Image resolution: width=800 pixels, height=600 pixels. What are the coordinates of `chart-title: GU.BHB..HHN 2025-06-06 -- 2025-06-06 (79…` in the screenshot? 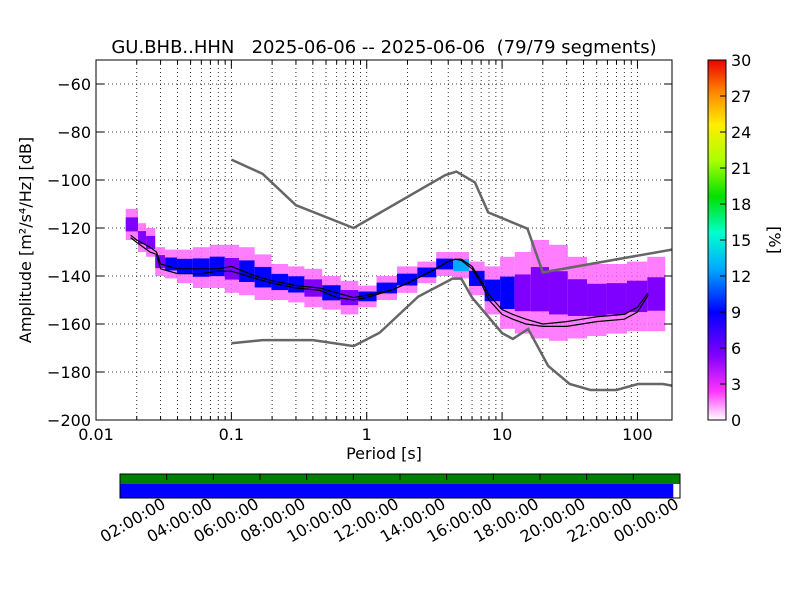 It's located at (383, 47).